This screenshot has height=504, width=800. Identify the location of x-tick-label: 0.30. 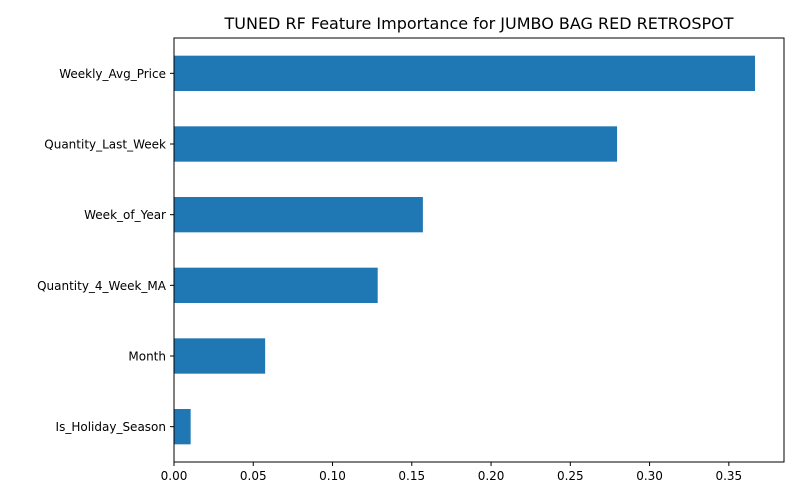
(649, 476).